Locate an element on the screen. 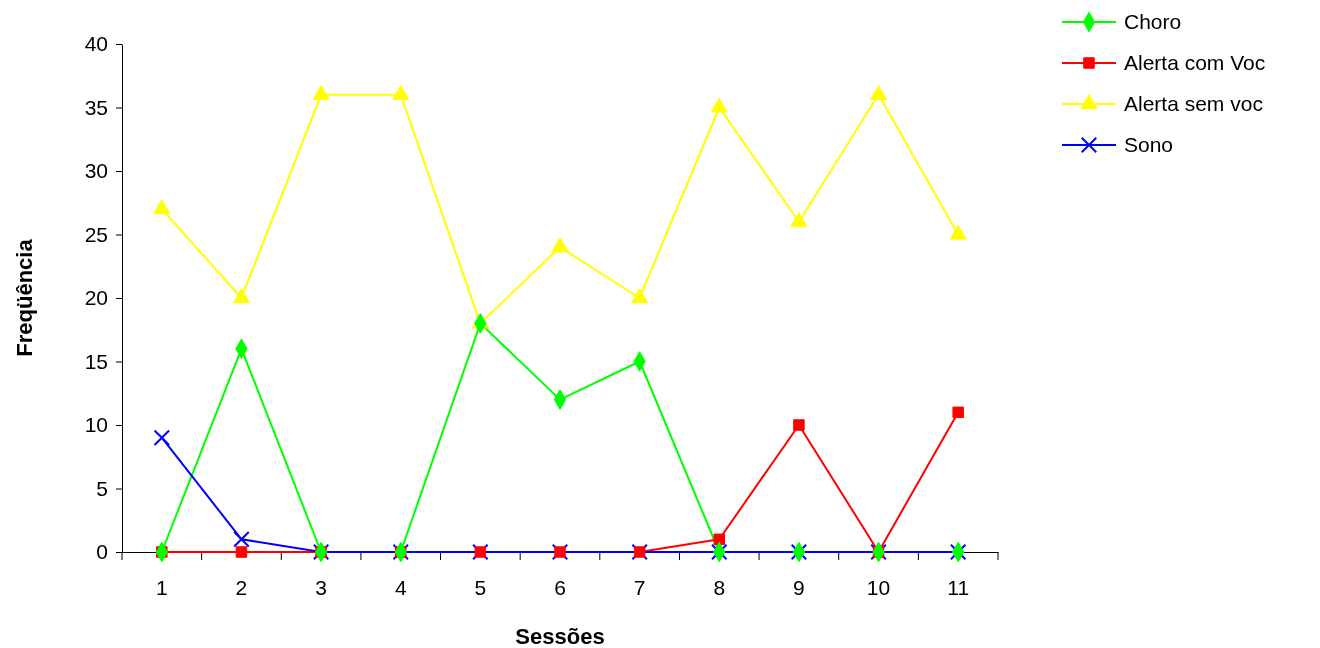 This screenshot has width=1320, height=648. x-tick-label: 3 is located at coordinates (321, 587).